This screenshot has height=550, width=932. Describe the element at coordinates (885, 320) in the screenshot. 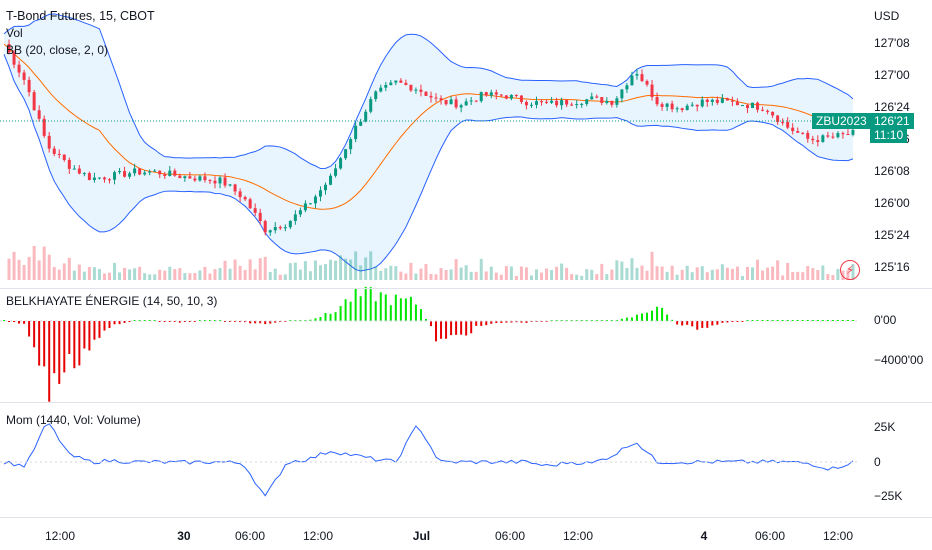

I see `belkhayate-tick-label: 0'00` at that location.